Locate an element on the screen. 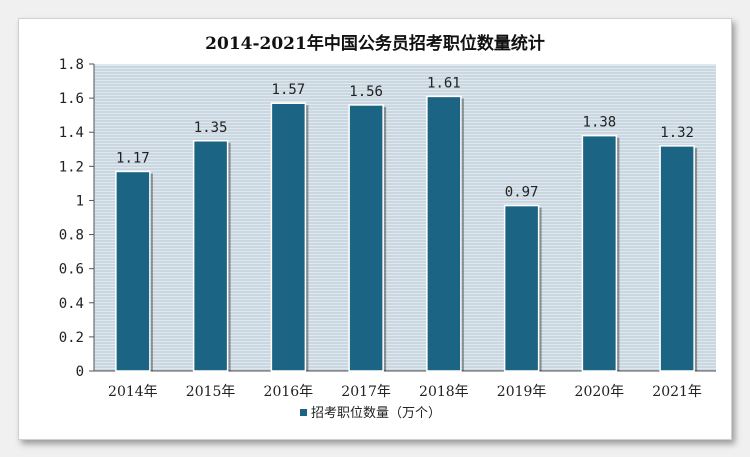 This screenshot has width=750, height=457. bar-value-label: 1.38 is located at coordinates (600, 123).